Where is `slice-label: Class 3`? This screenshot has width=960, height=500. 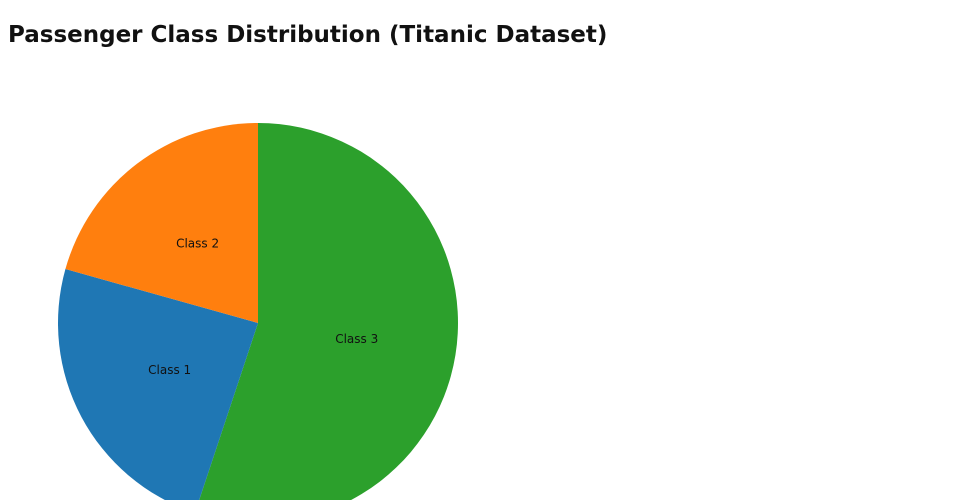
slice-label: Class 3 is located at coordinates (356, 339).